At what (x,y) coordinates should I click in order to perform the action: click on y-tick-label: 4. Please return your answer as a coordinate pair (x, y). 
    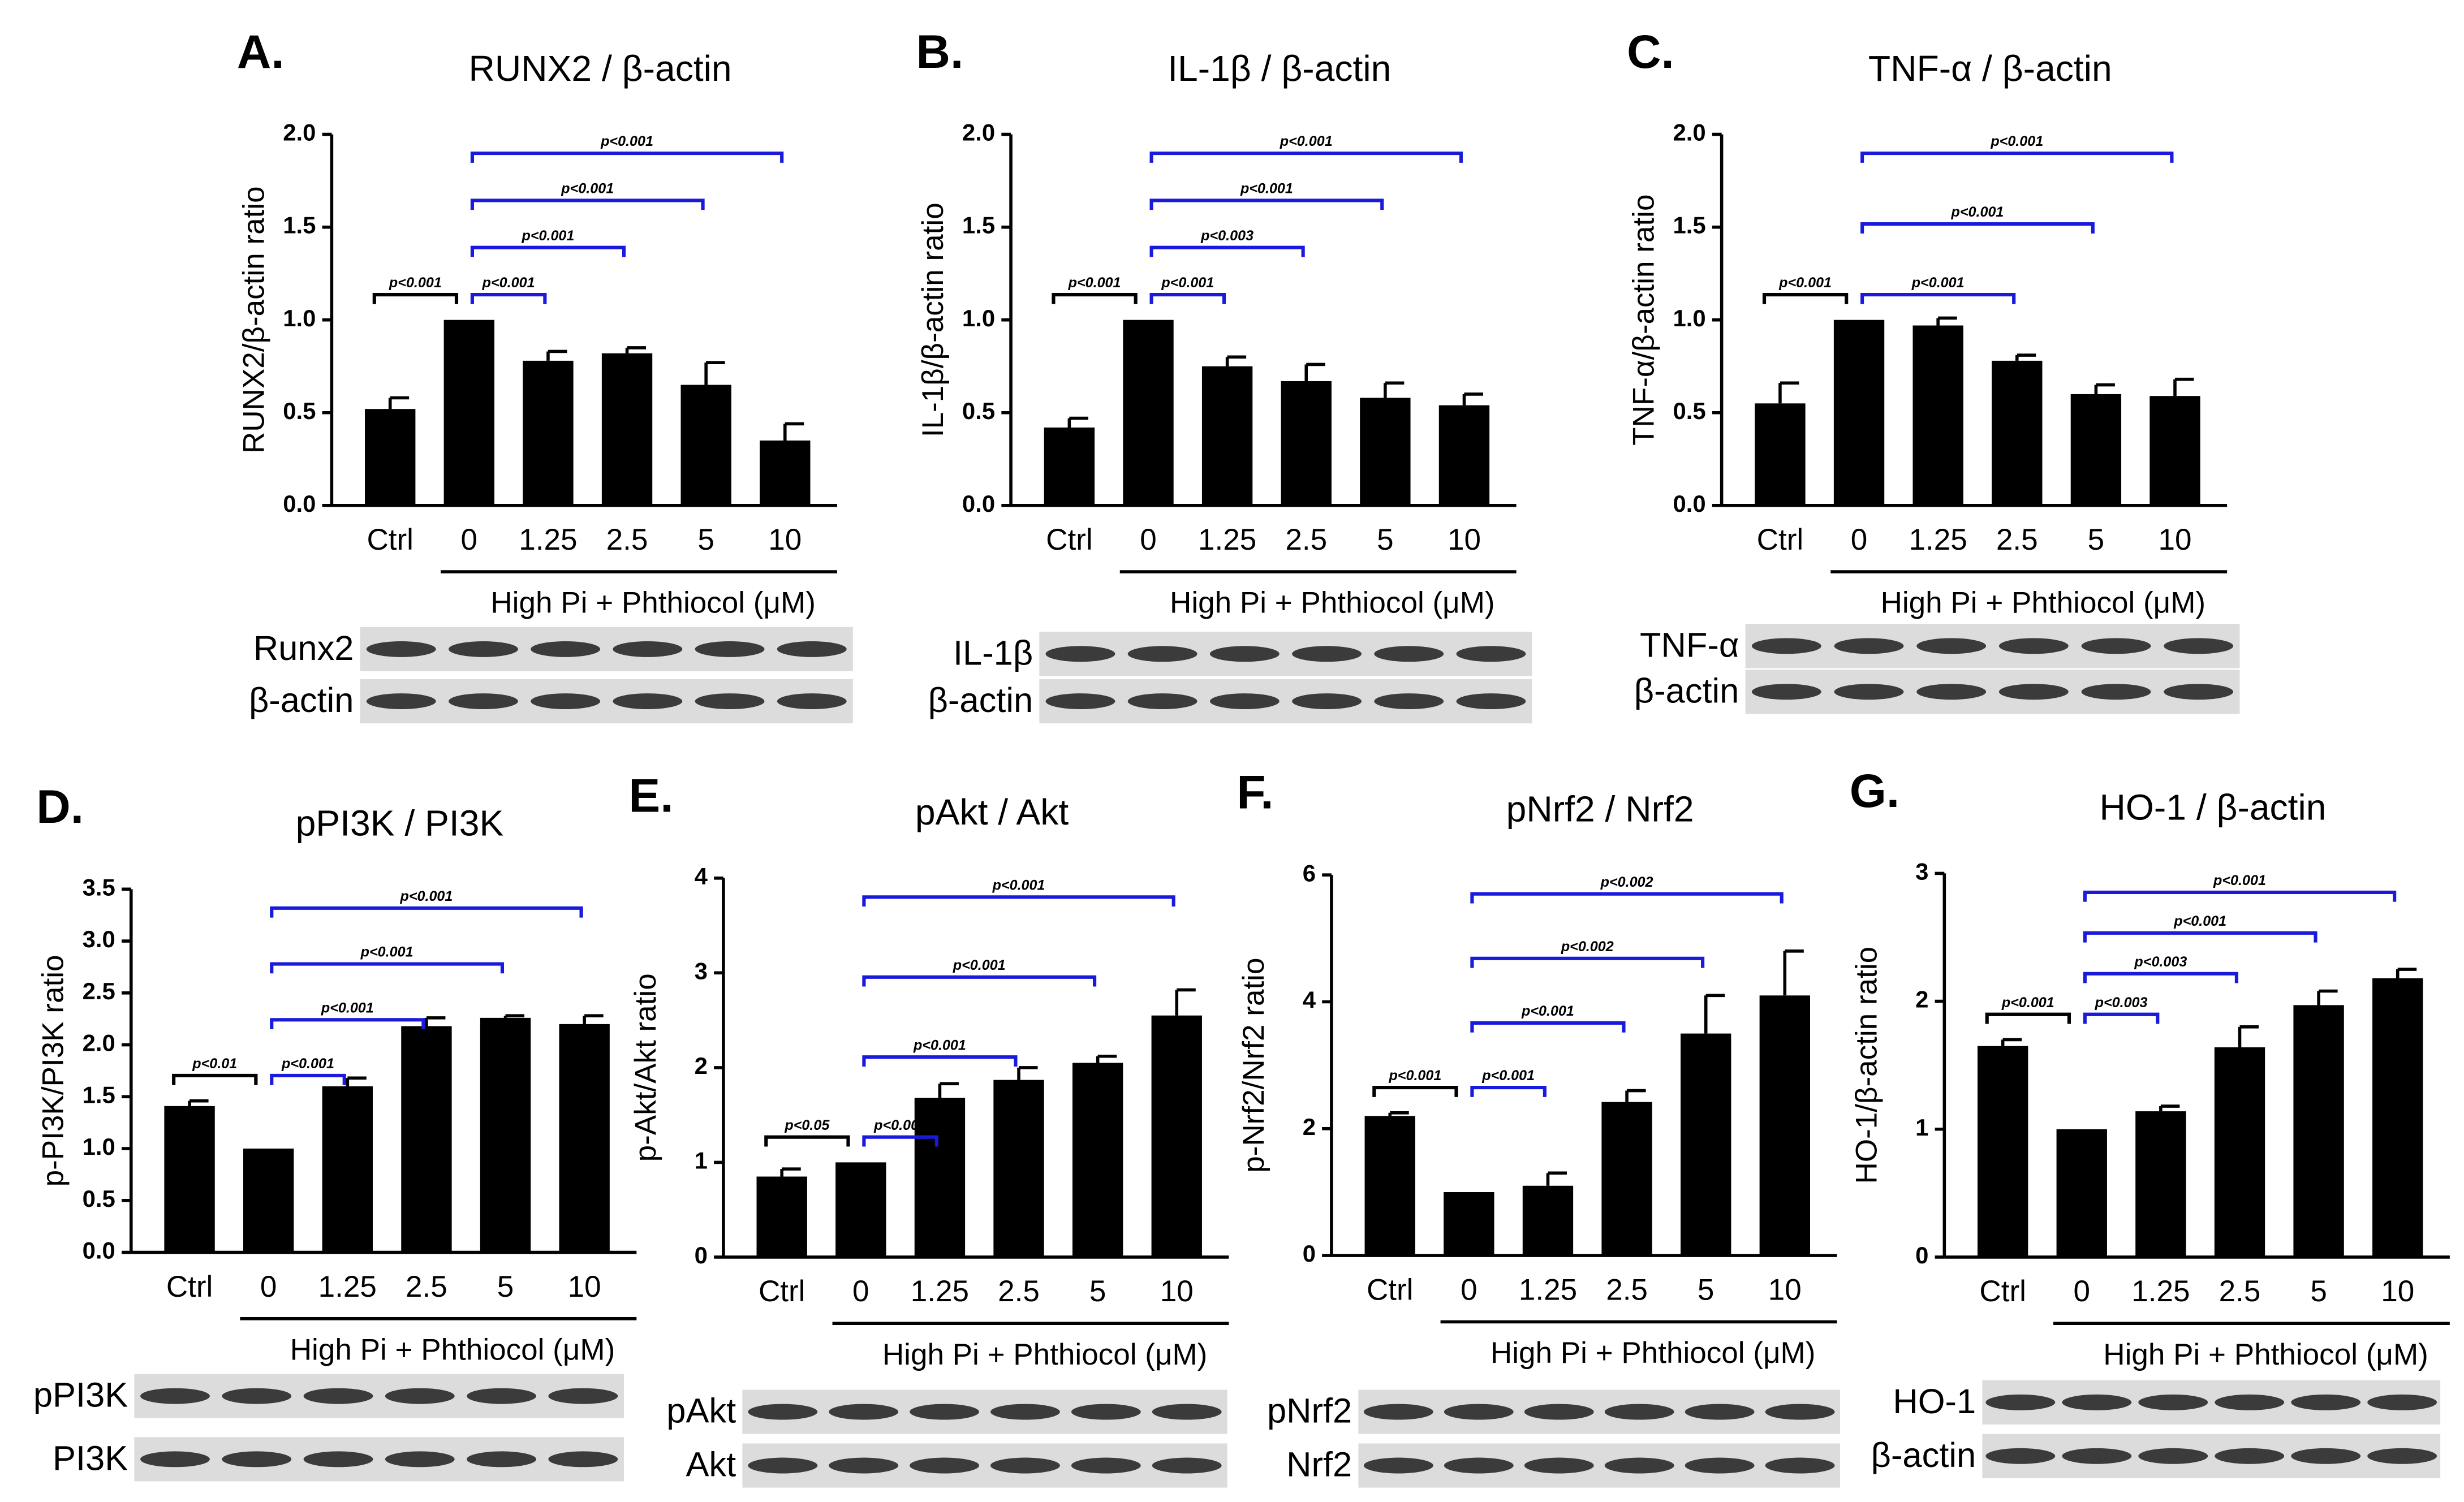
    Looking at the image, I should click on (701, 877).